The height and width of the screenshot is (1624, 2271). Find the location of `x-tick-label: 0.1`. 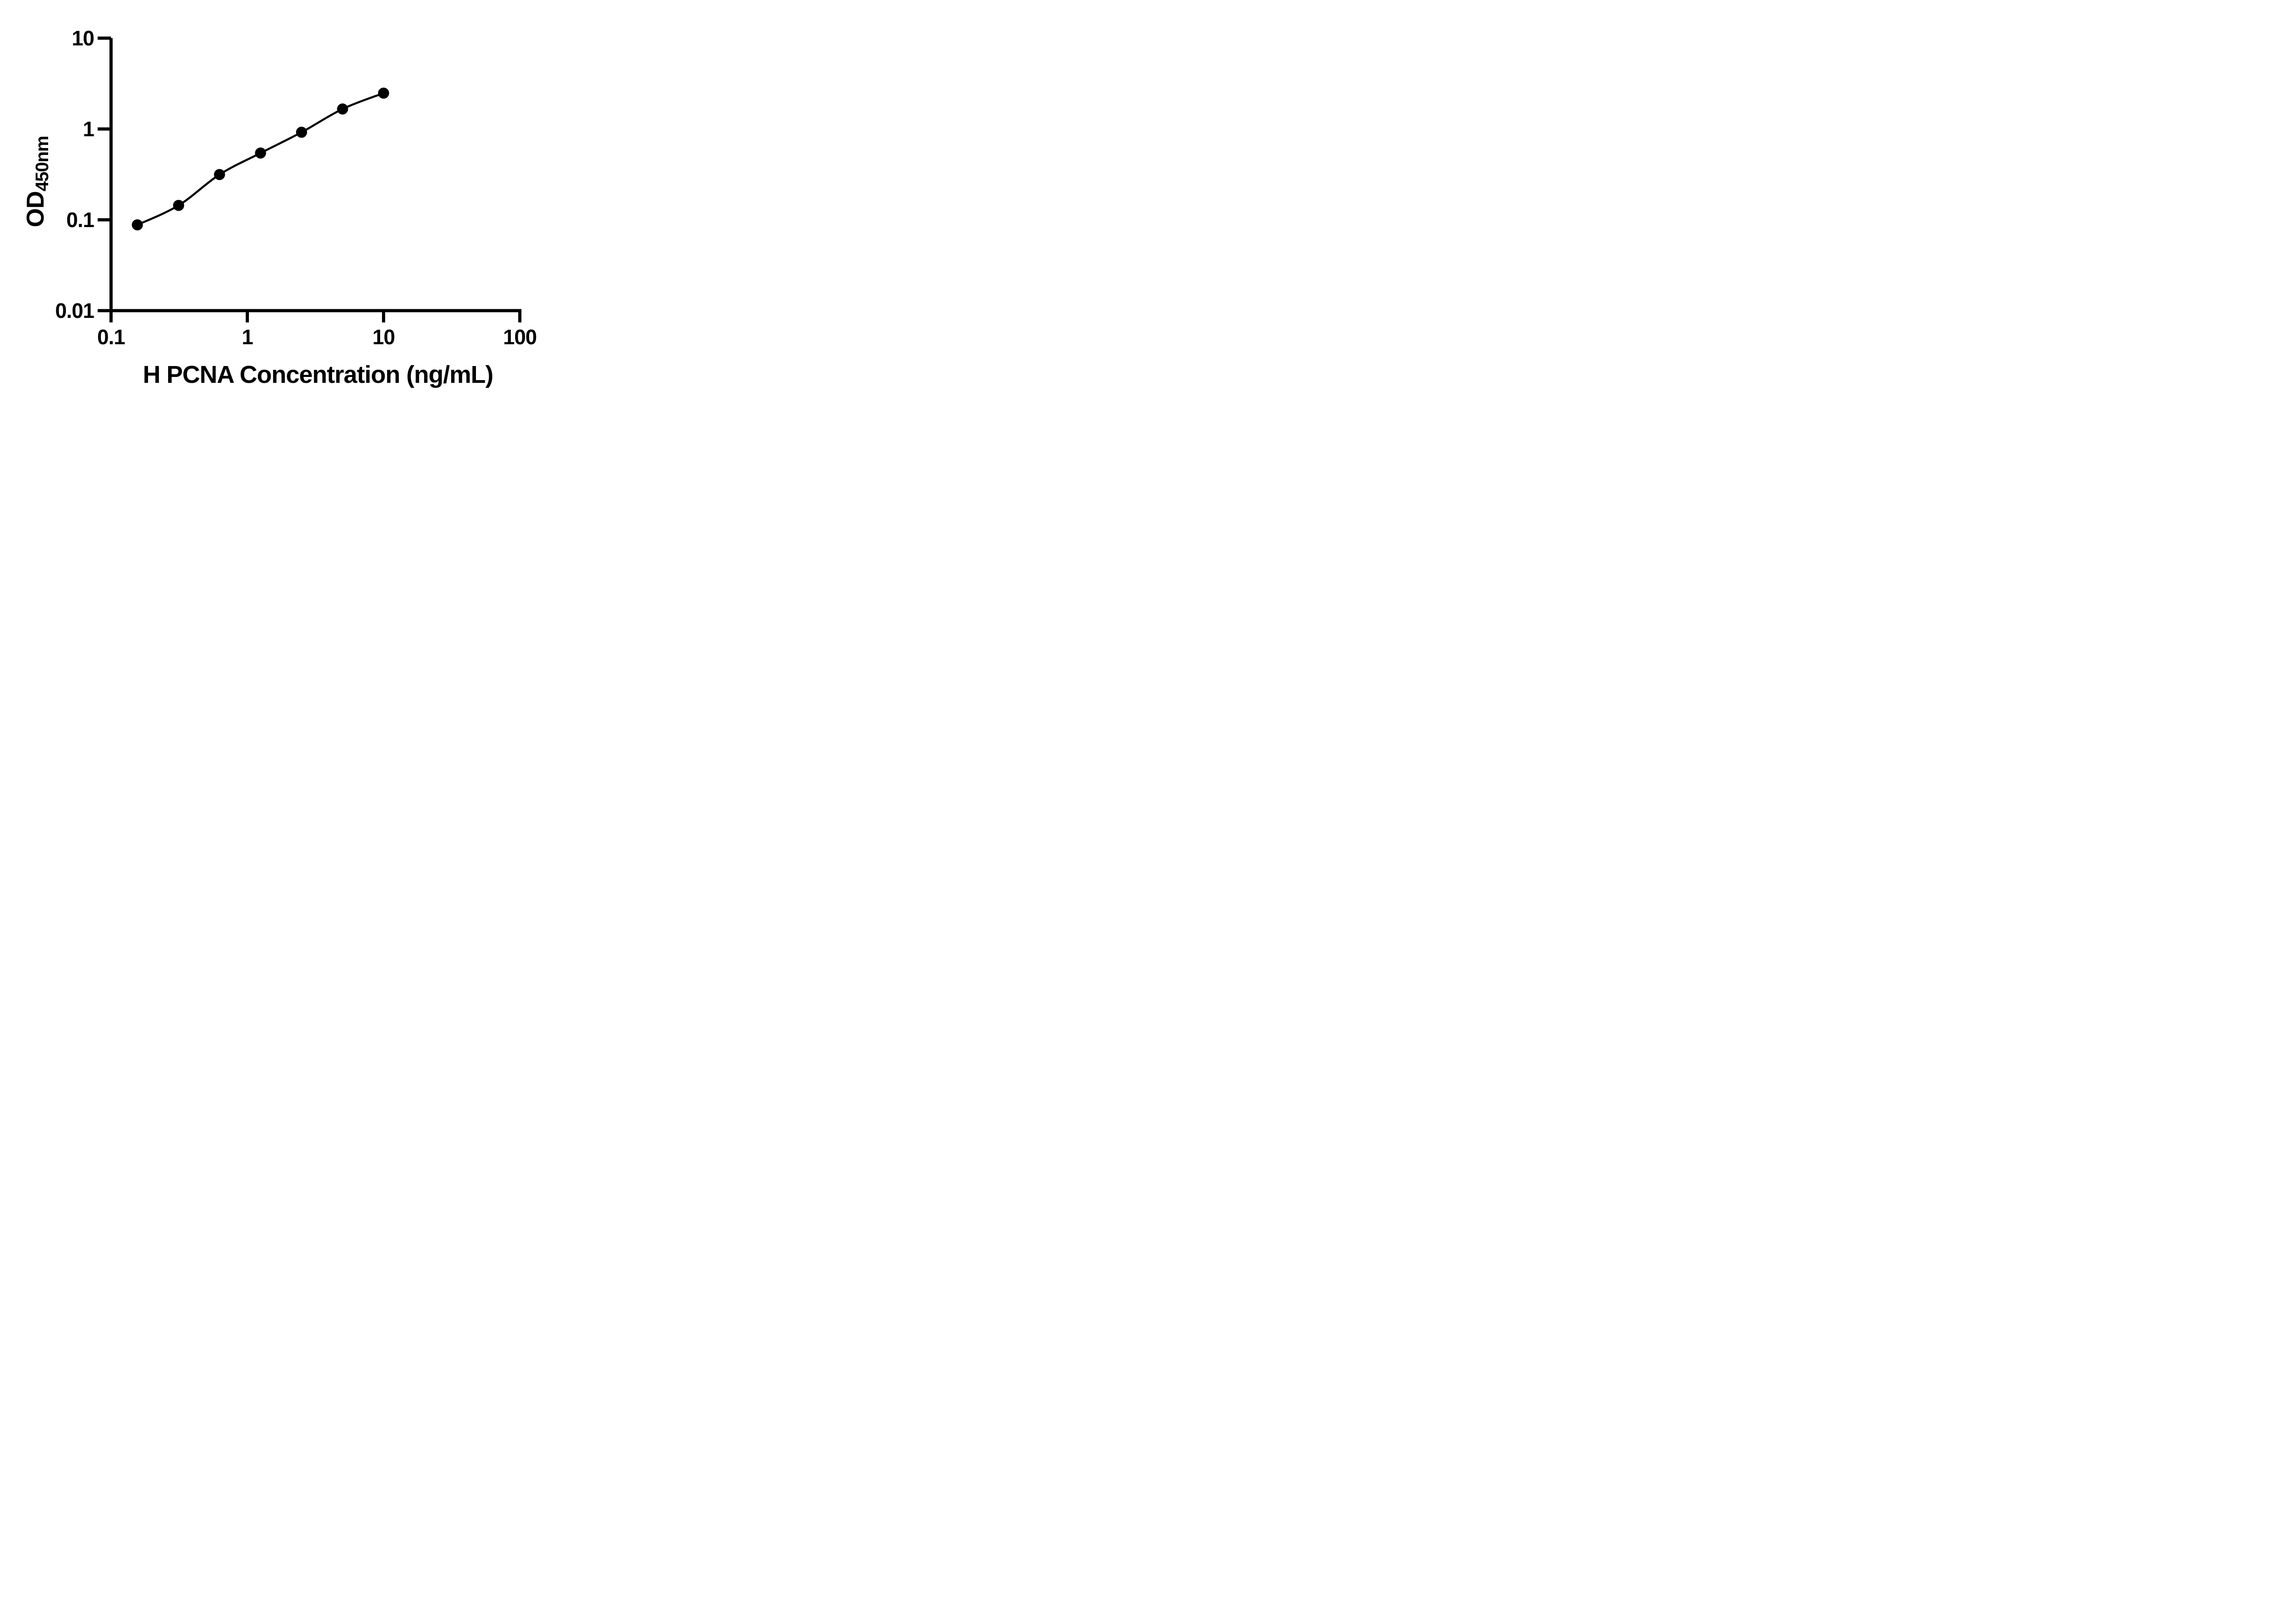

x-tick-label: 0.1 is located at coordinates (111, 337).